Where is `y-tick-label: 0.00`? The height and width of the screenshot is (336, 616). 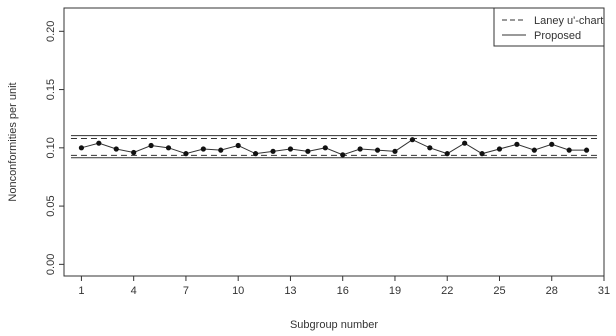 y-tick-label: 0.00 is located at coordinates (51, 264).